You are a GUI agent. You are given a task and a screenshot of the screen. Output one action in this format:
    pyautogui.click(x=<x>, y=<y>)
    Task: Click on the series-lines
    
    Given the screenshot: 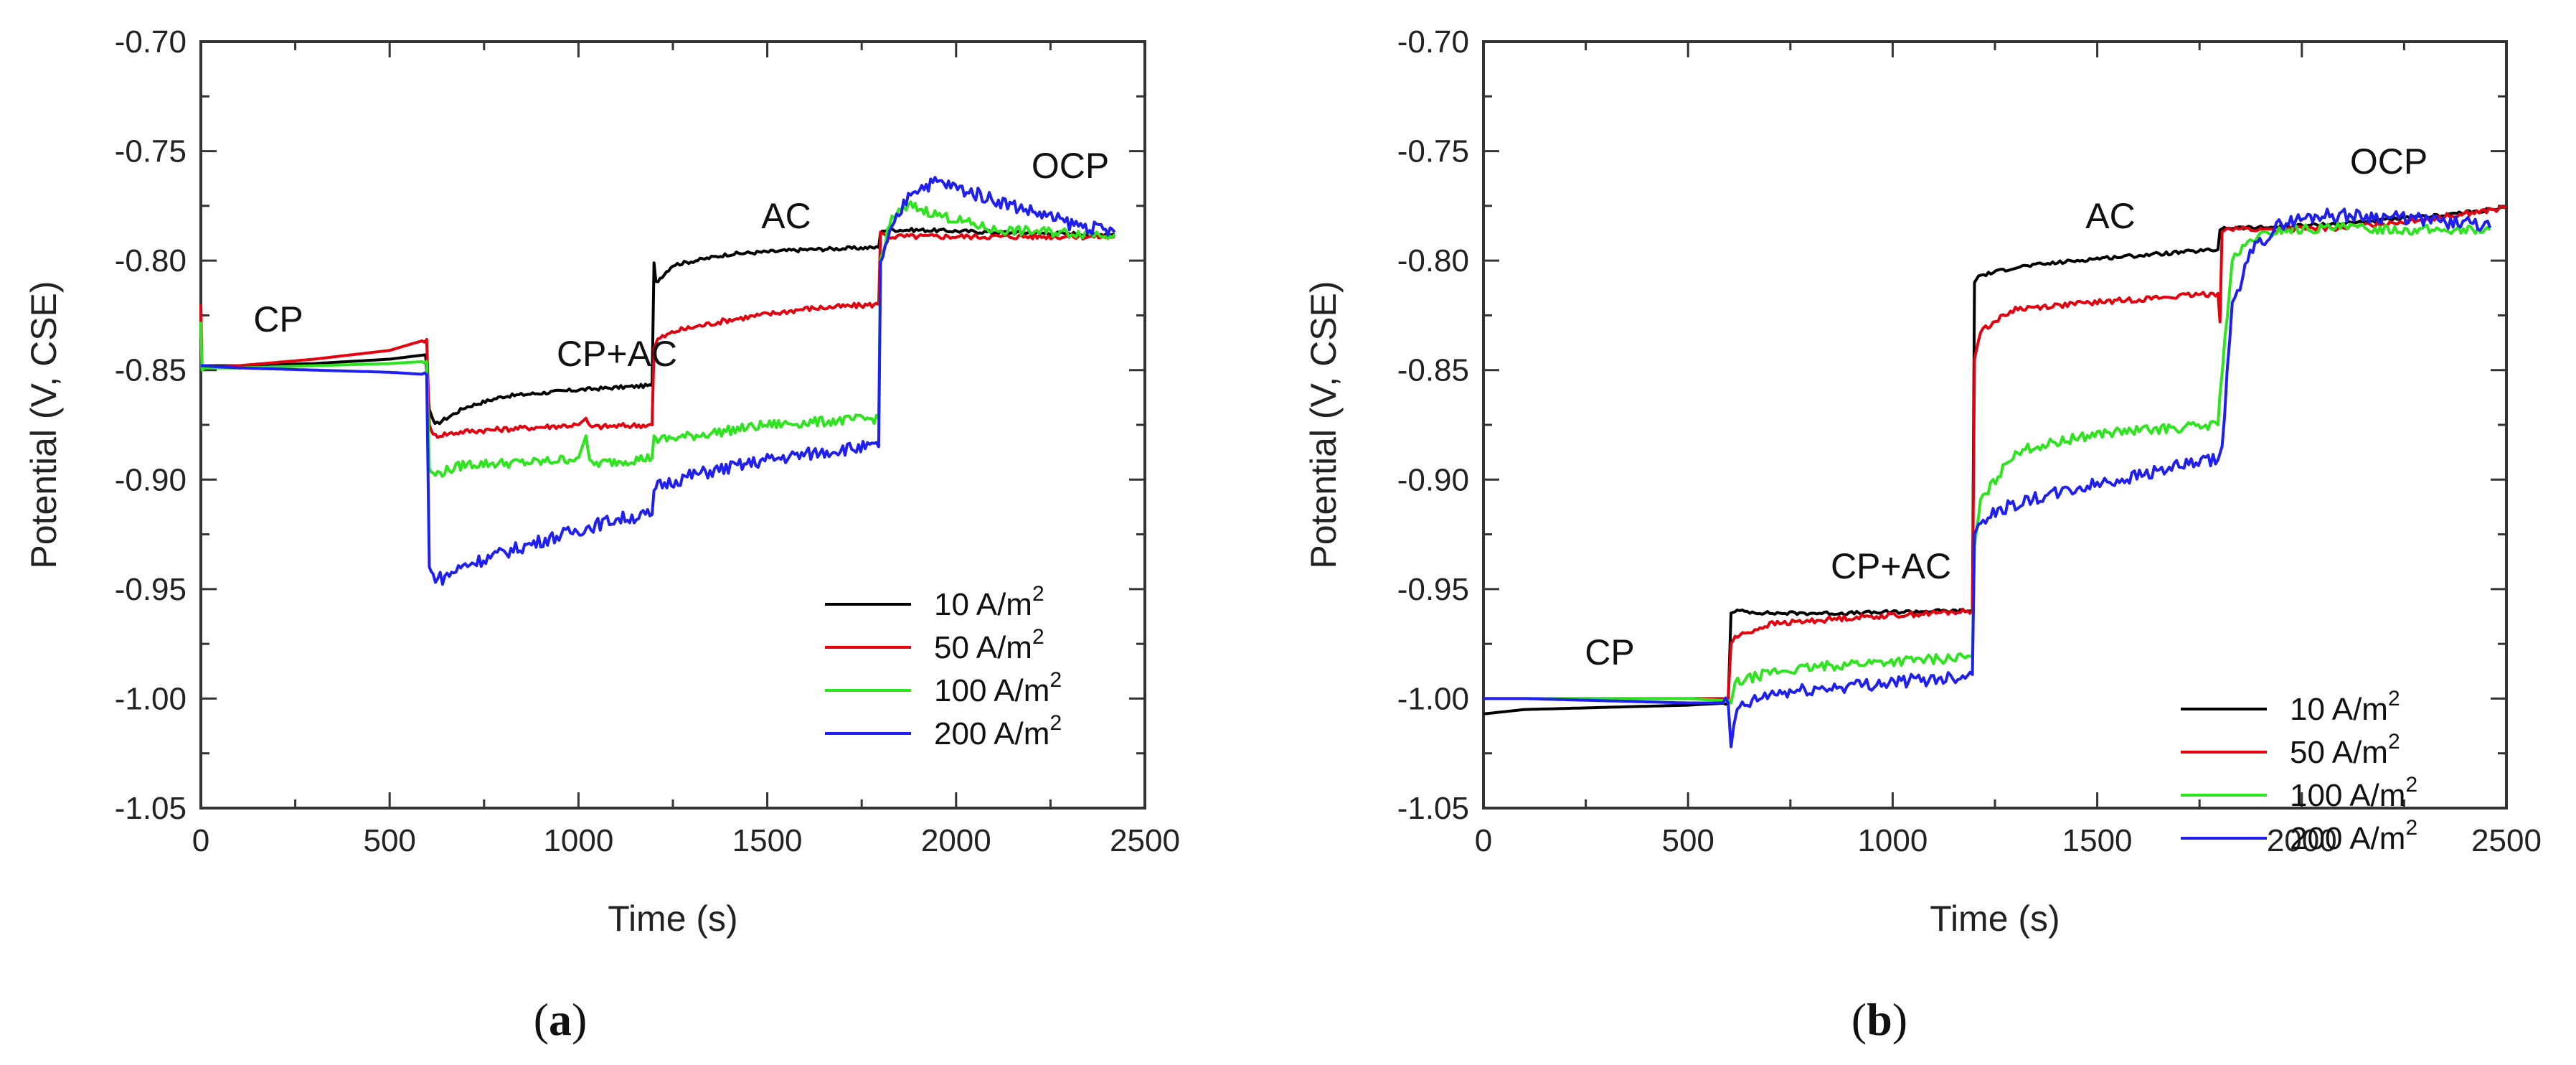 What is the action you would take?
    pyautogui.click(x=657, y=381)
    